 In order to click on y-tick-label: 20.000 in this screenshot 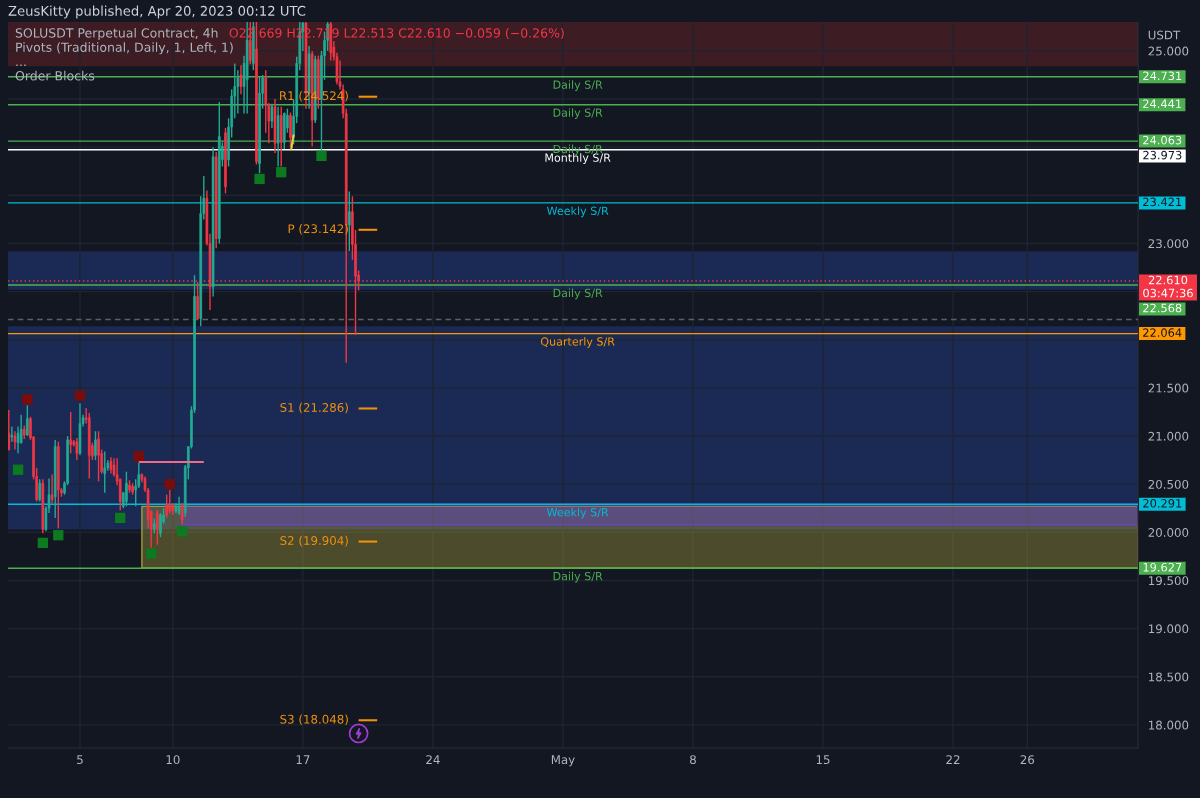, I will do `click(1168, 532)`.